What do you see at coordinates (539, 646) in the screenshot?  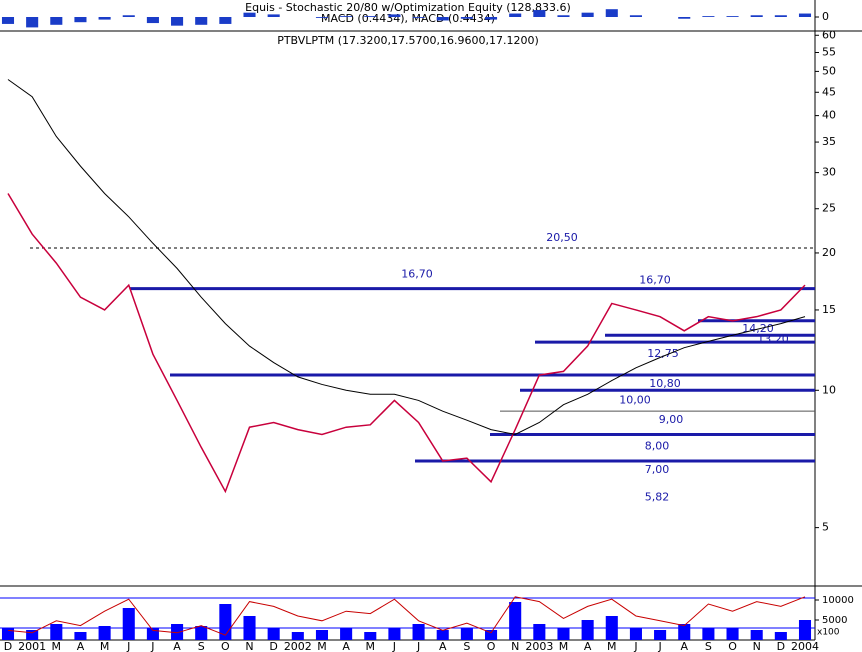 I see `x-tick-label: 2003` at bounding box center [539, 646].